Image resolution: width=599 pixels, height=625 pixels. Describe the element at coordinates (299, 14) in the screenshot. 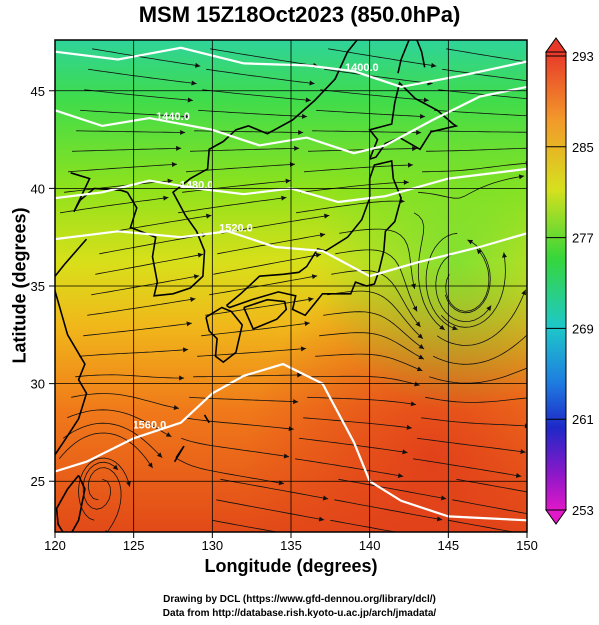

I see `chart-title: MSM 15Z18Oct2023 (850.0hPa)` at that location.